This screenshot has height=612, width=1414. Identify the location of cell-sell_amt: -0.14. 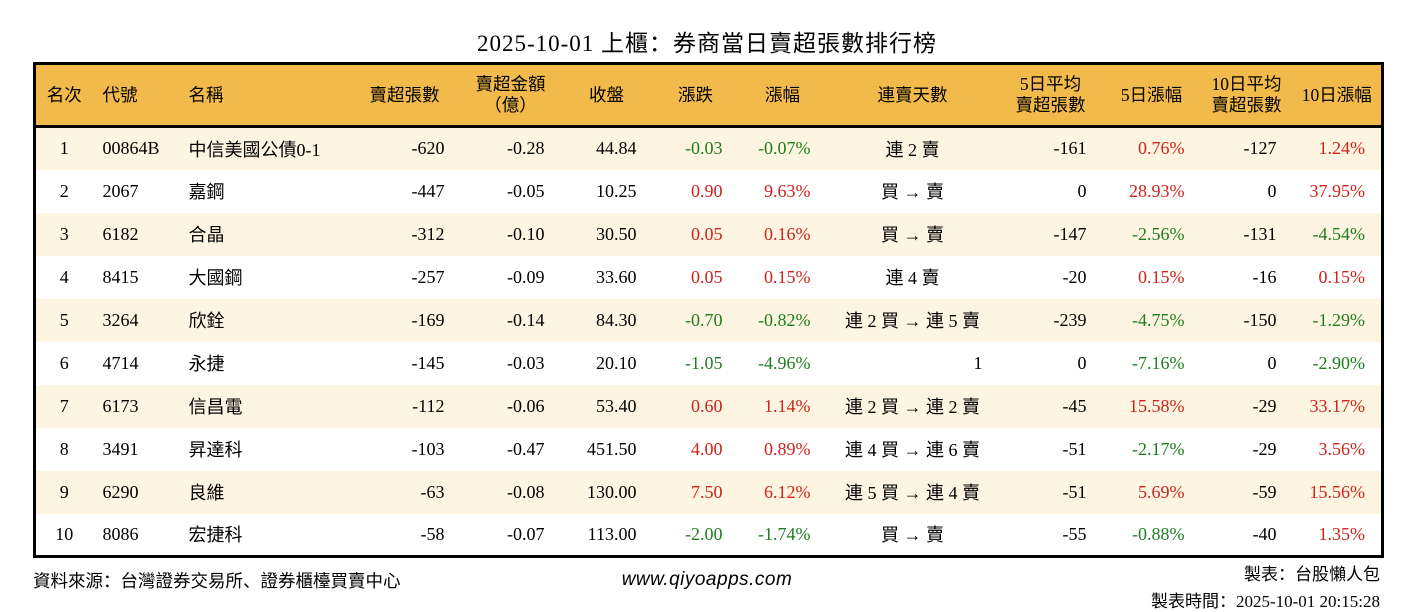
(526, 319).